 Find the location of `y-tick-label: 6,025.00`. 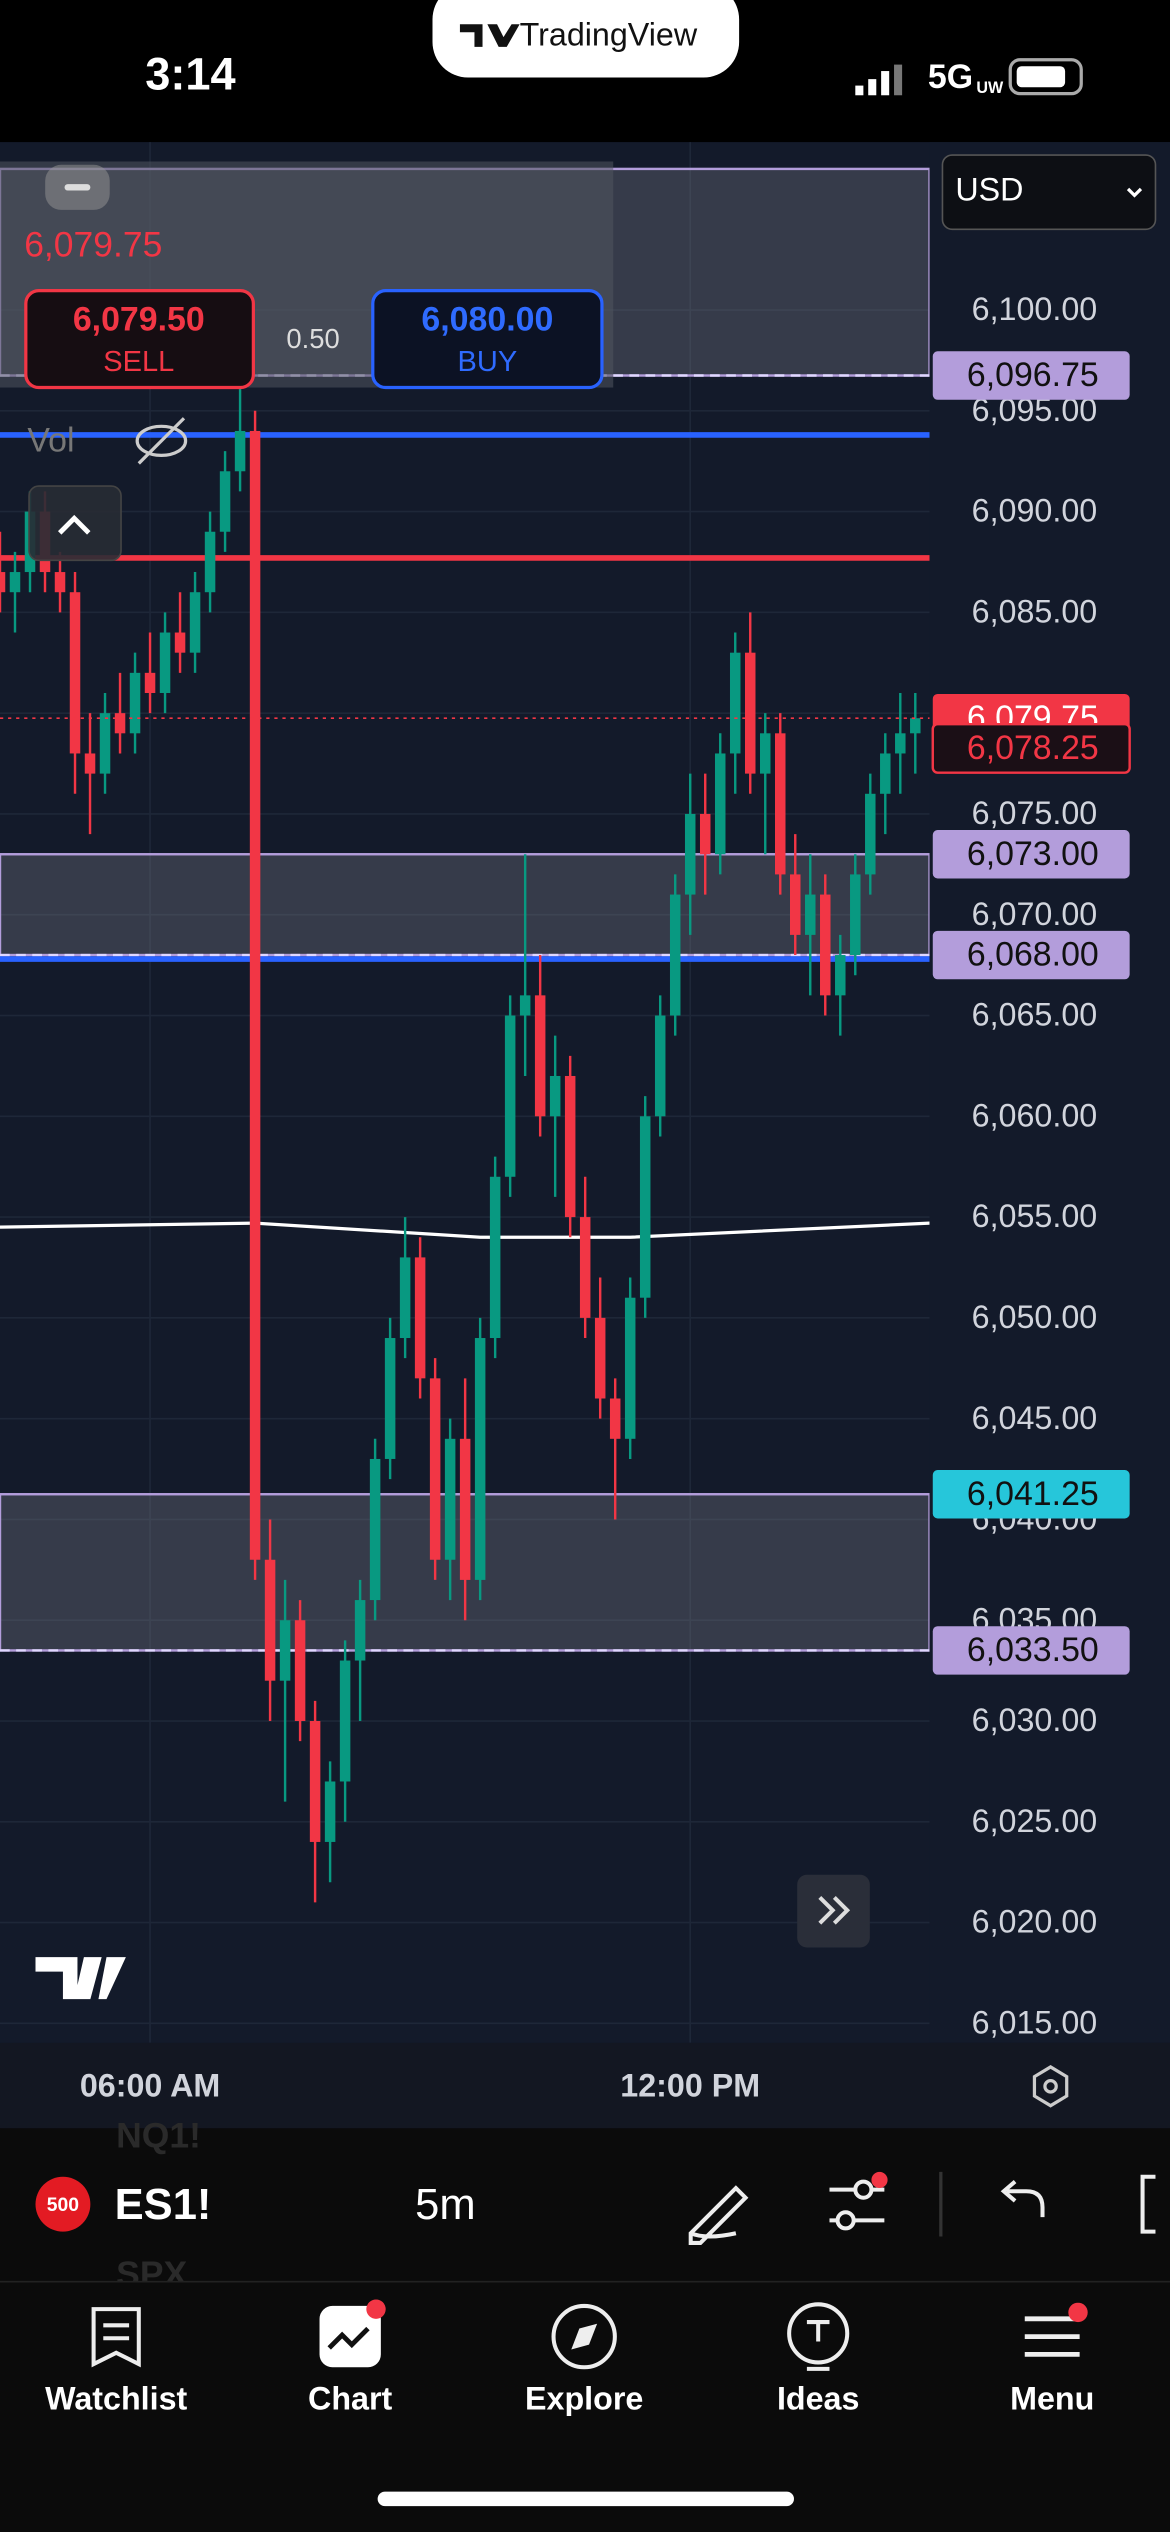

y-tick-label: 6,025.00 is located at coordinates (1035, 1821).